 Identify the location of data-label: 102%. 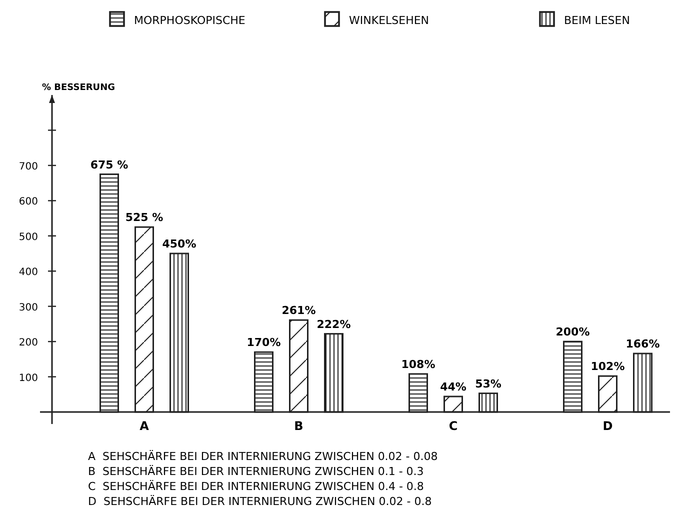
(607, 367).